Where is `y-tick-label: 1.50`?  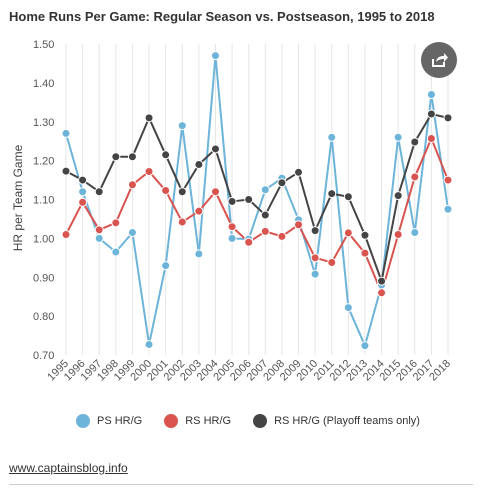
y-tick-label: 1.50 is located at coordinates (43, 45).